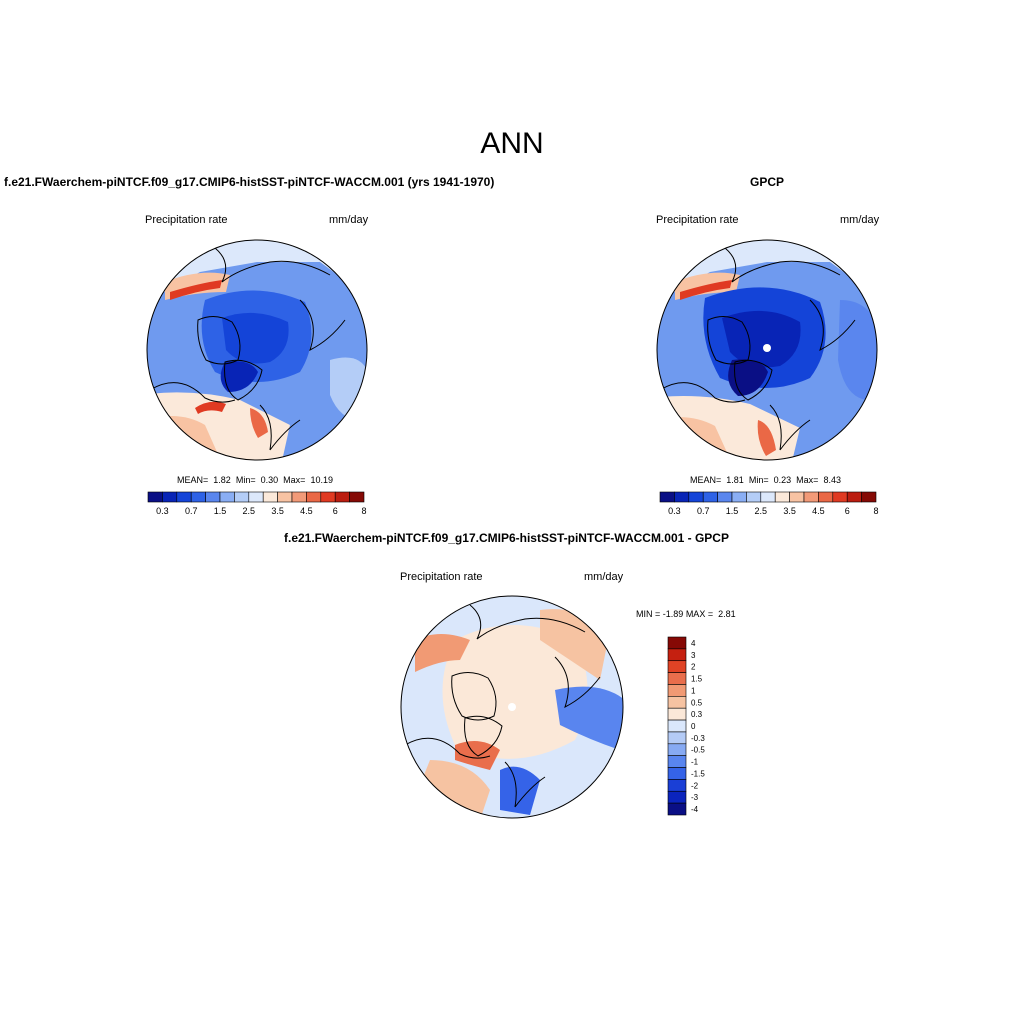  I want to click on panel3-units: mm/day, so click(604, 577).